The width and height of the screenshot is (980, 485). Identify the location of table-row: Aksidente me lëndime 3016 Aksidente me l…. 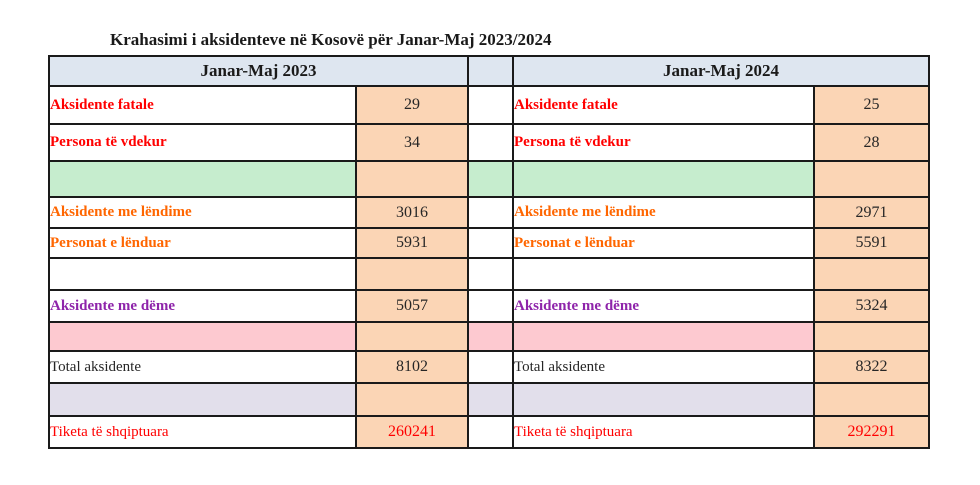
(489, 212).